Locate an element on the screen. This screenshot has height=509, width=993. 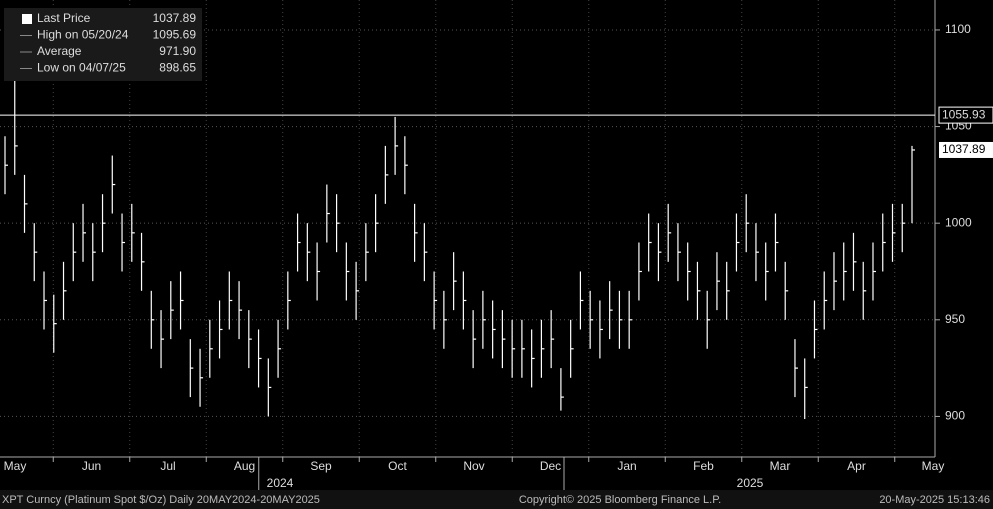
x-tick-label: Jun is located at coordinates (91, 466).